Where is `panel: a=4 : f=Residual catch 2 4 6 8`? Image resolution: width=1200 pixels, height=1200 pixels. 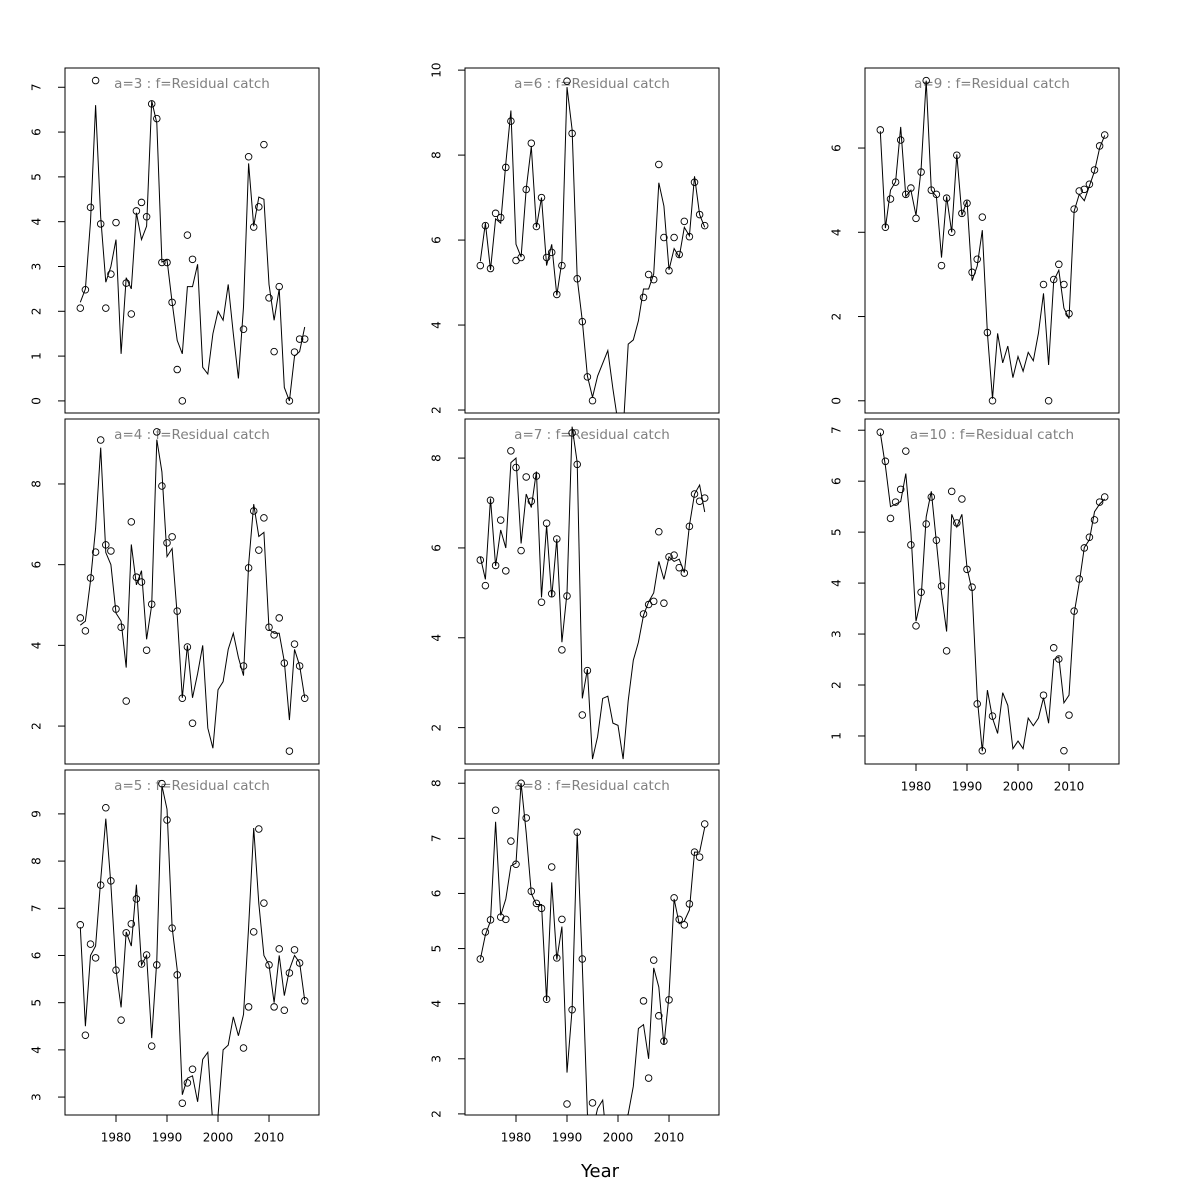
panel: a=4 : f=Residual catch 2 4 6 8 is located at coordinates (175, 591).